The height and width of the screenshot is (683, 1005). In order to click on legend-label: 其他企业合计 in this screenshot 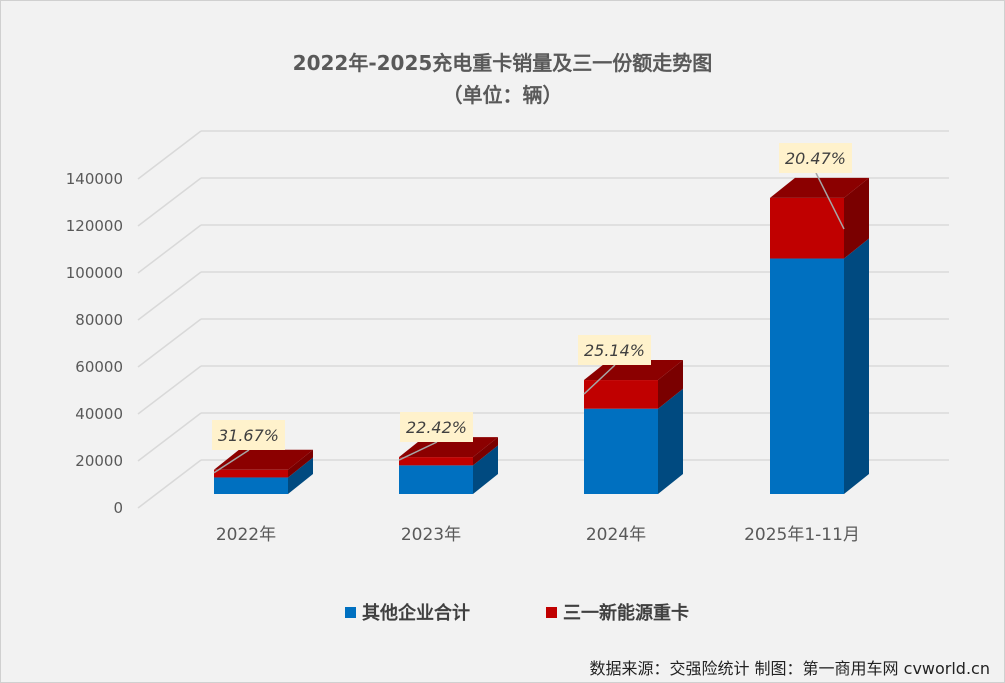, I will do `click(416, 613)`.